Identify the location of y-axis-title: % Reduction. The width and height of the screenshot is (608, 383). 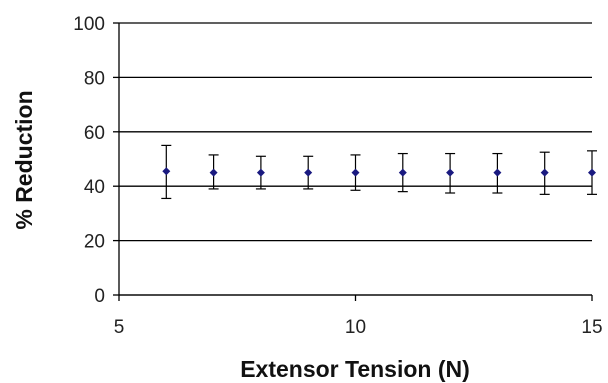
(24, 159).